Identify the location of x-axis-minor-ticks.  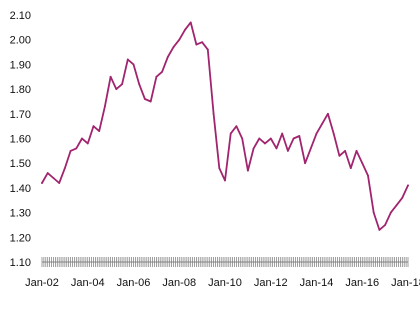
(225, 262).